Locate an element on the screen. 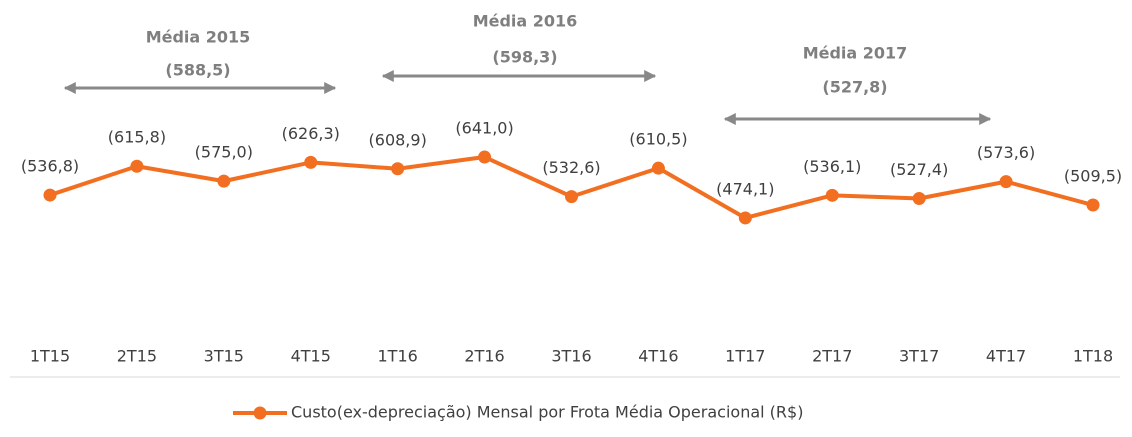 Image resolution: width=1132 pixels, height=437 pixels. data-label: (575,0) is located at coordinates (224, 152).